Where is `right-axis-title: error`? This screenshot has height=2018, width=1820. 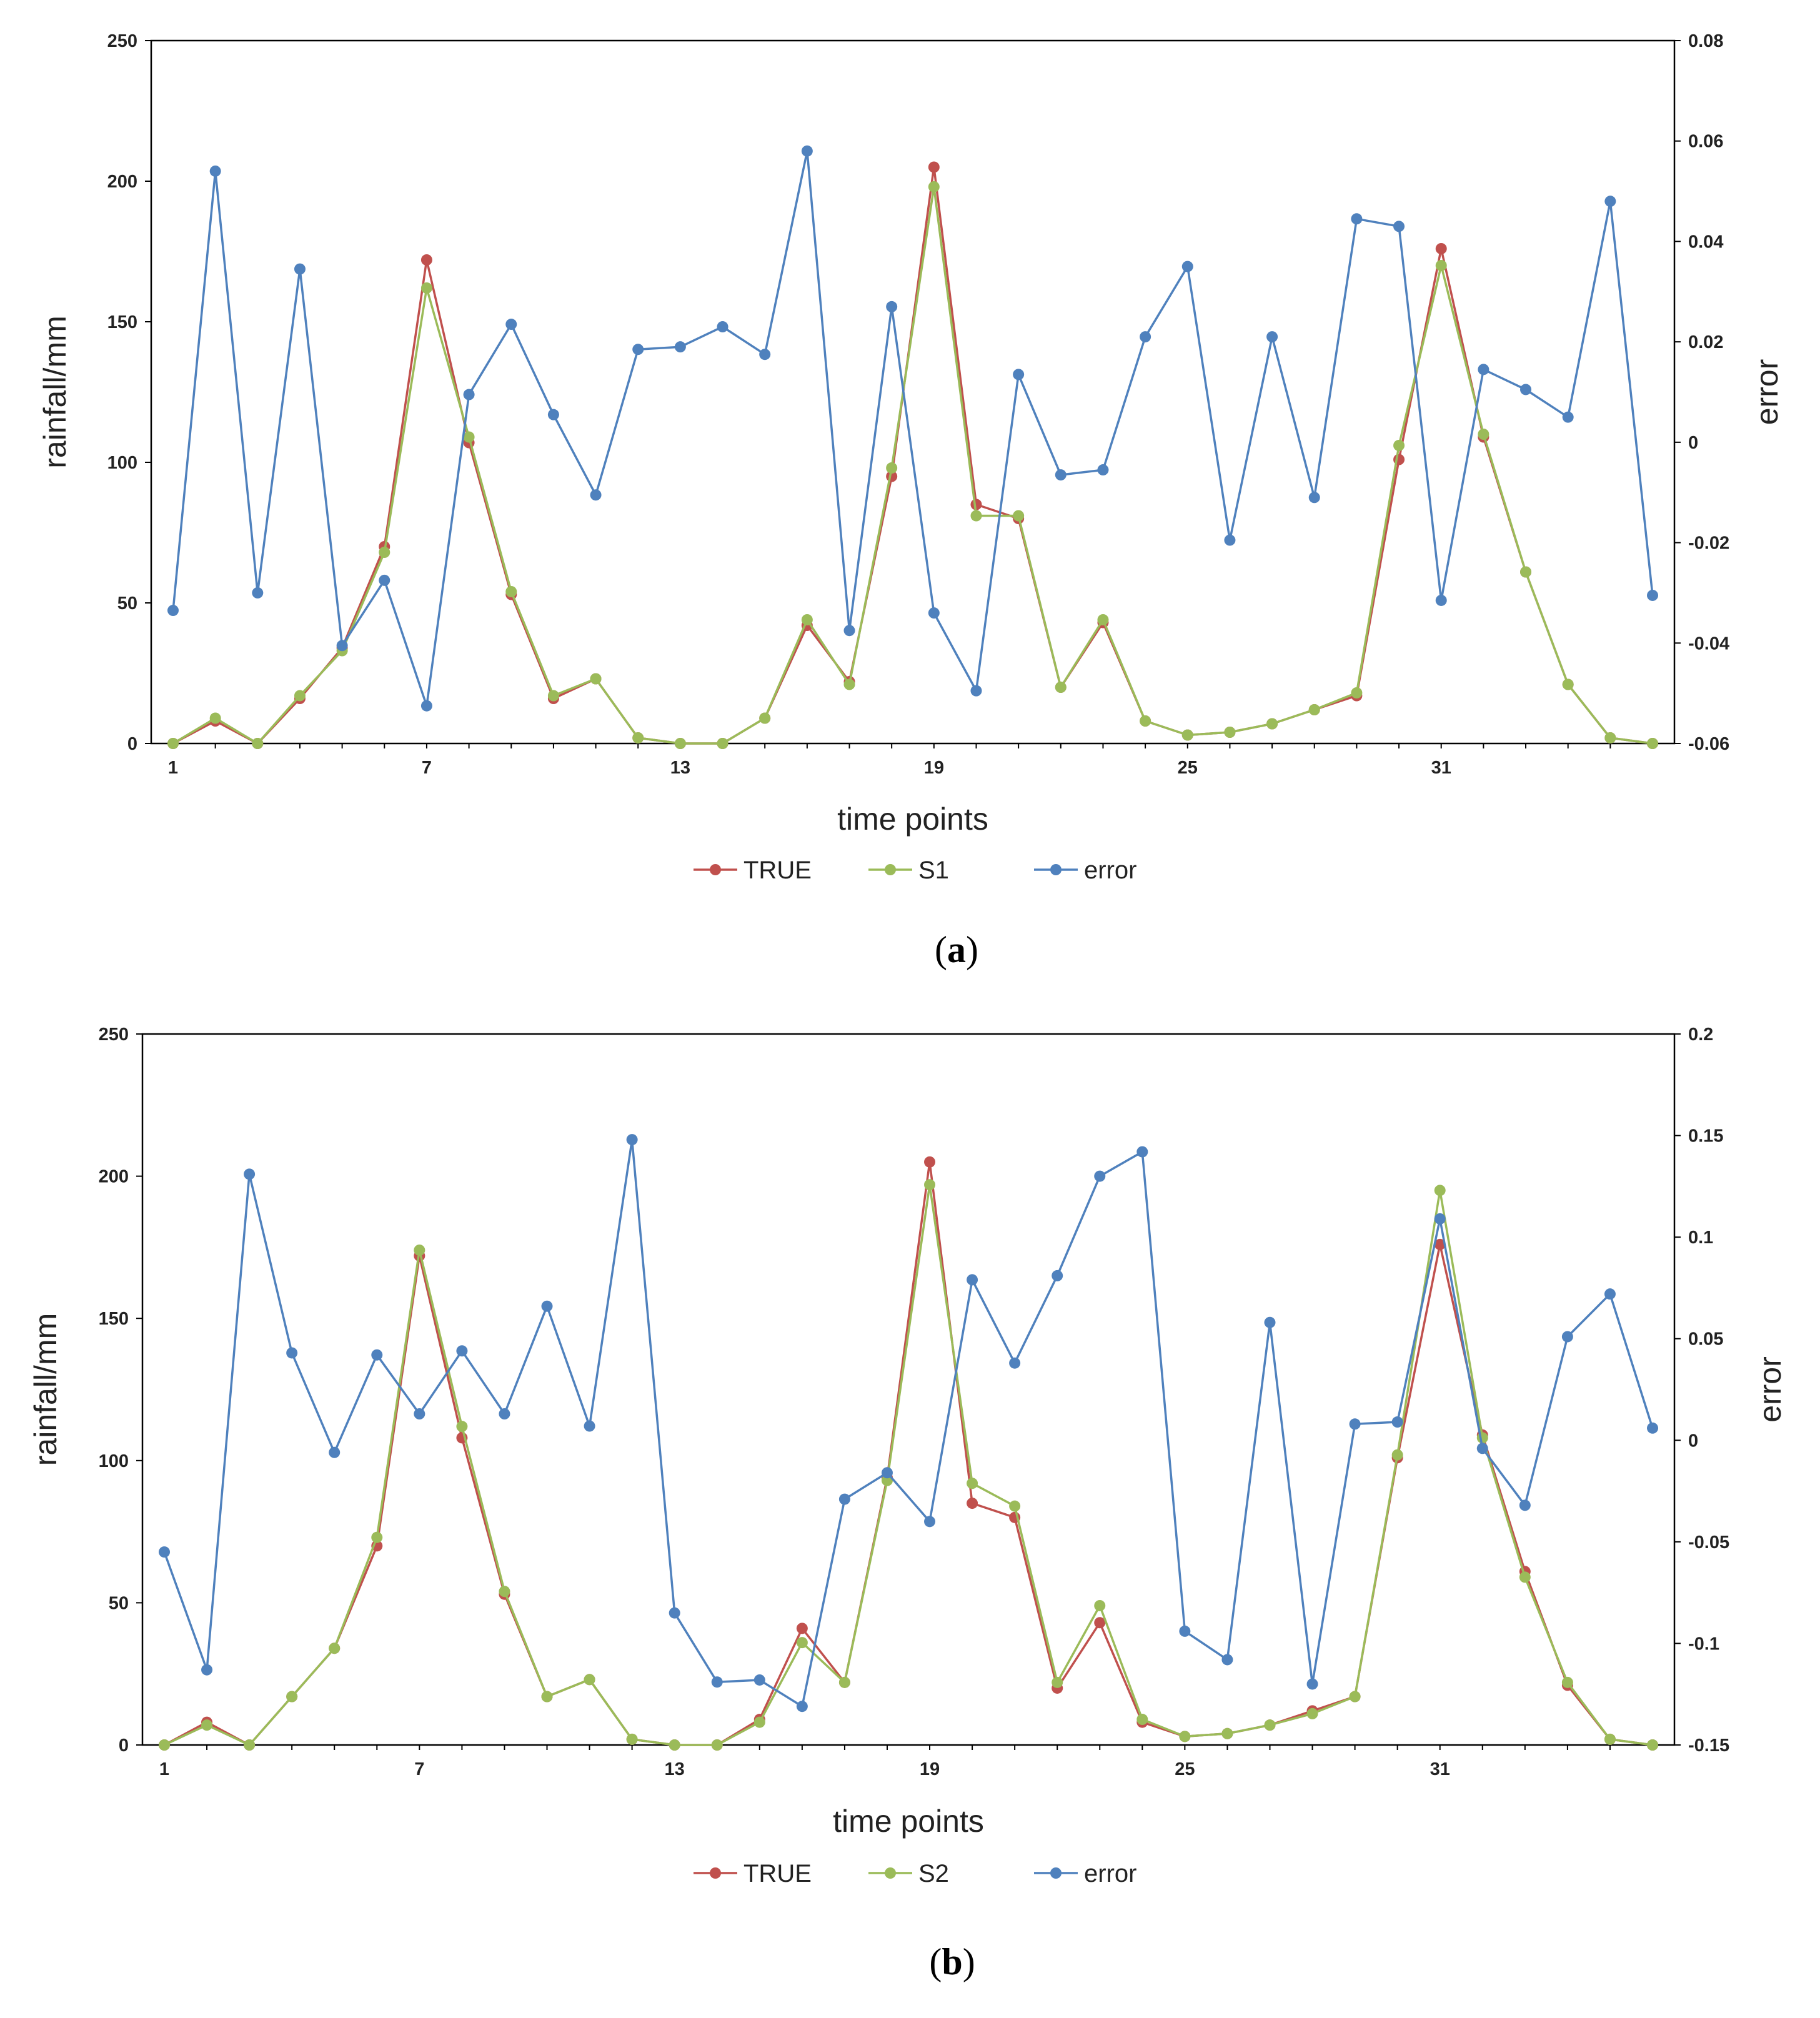 right-axis-title: error is located at coordinates (1770, 1389).